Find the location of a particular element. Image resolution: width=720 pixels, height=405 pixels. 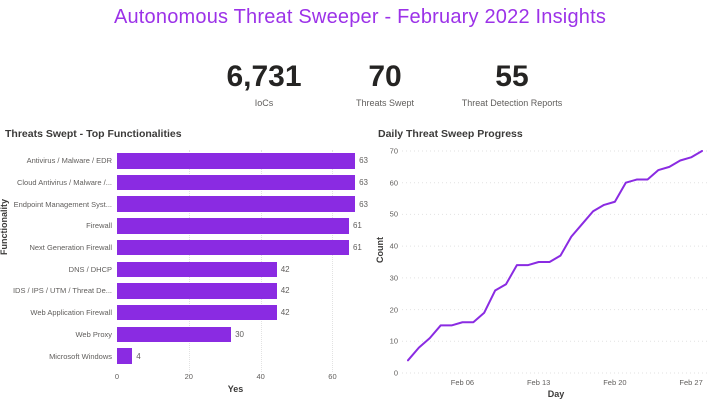

bar-category-label: Microsoft Windows is located at coordinates (80, 356).